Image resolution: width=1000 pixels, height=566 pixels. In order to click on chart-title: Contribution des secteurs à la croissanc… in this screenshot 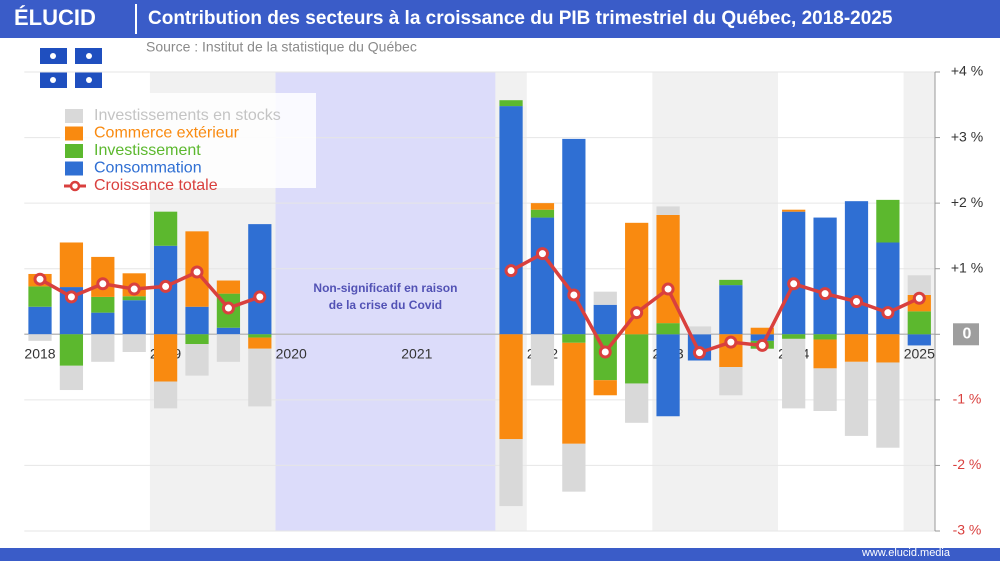, I will do `click(520, 18)`.